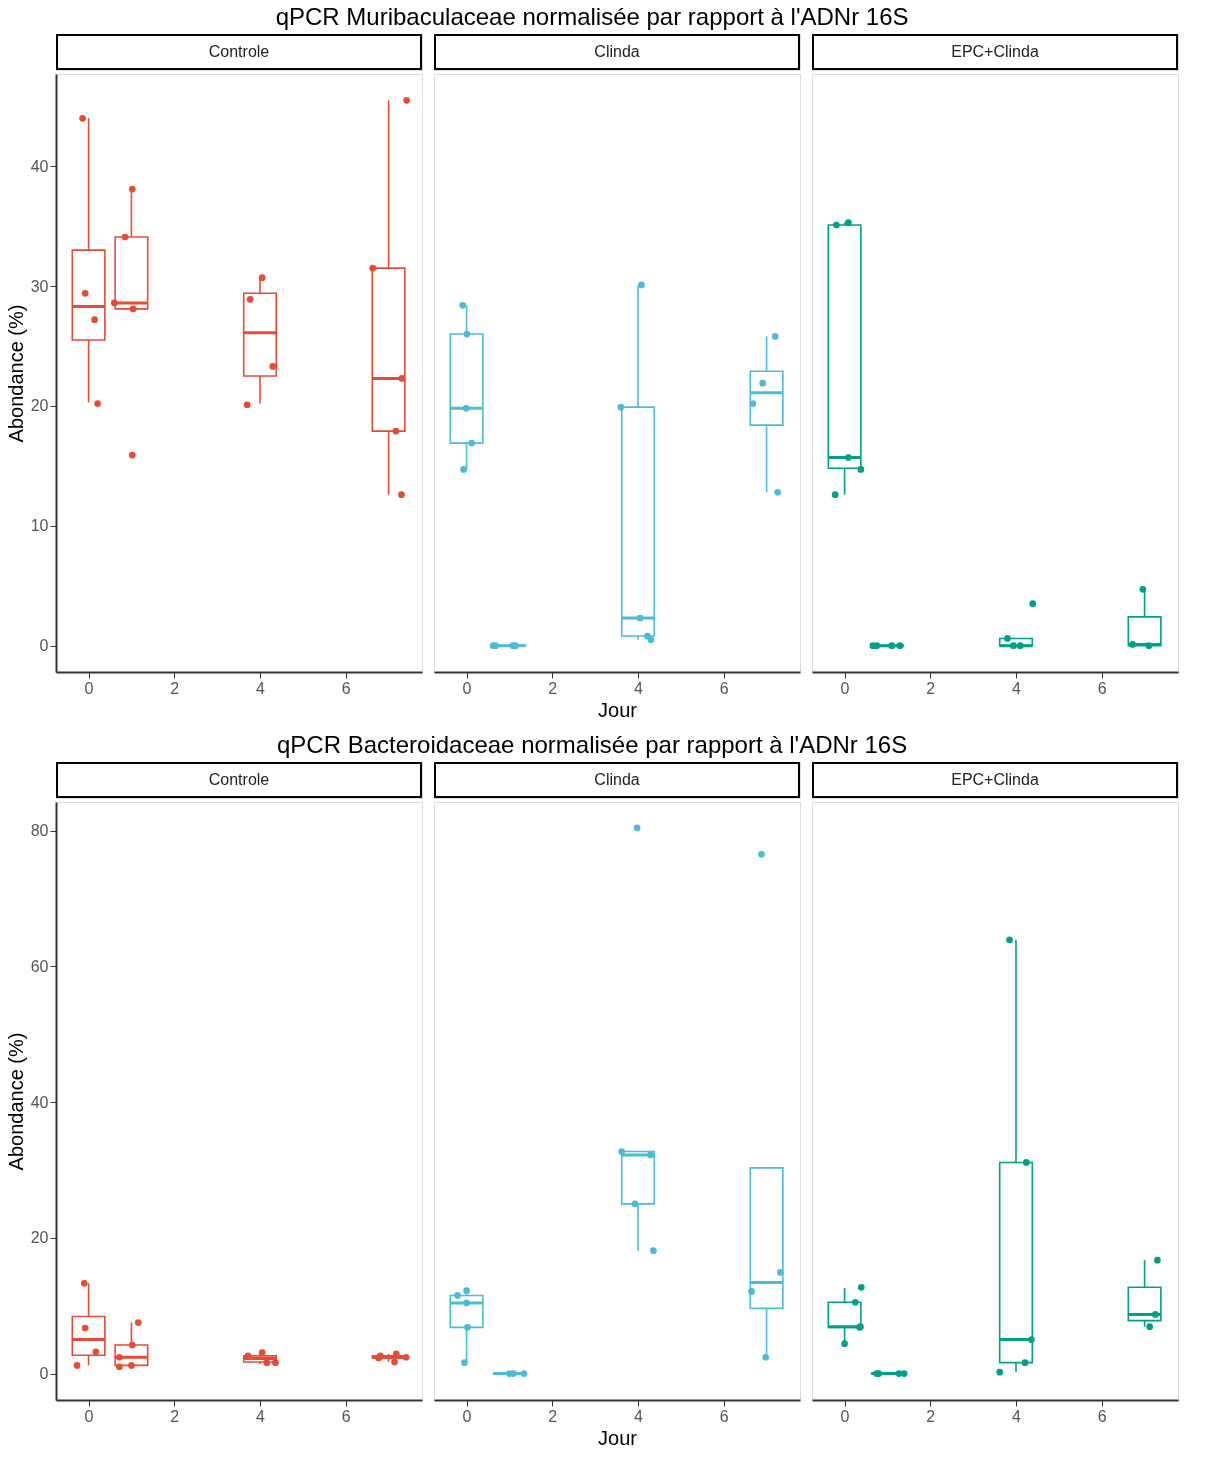 This screenshot has width=1207, height=1474. I want to click on chart-title: qPCR Bacteroidaceae normalisée par rapport à l'ADNr 16S, so click(592, 744).